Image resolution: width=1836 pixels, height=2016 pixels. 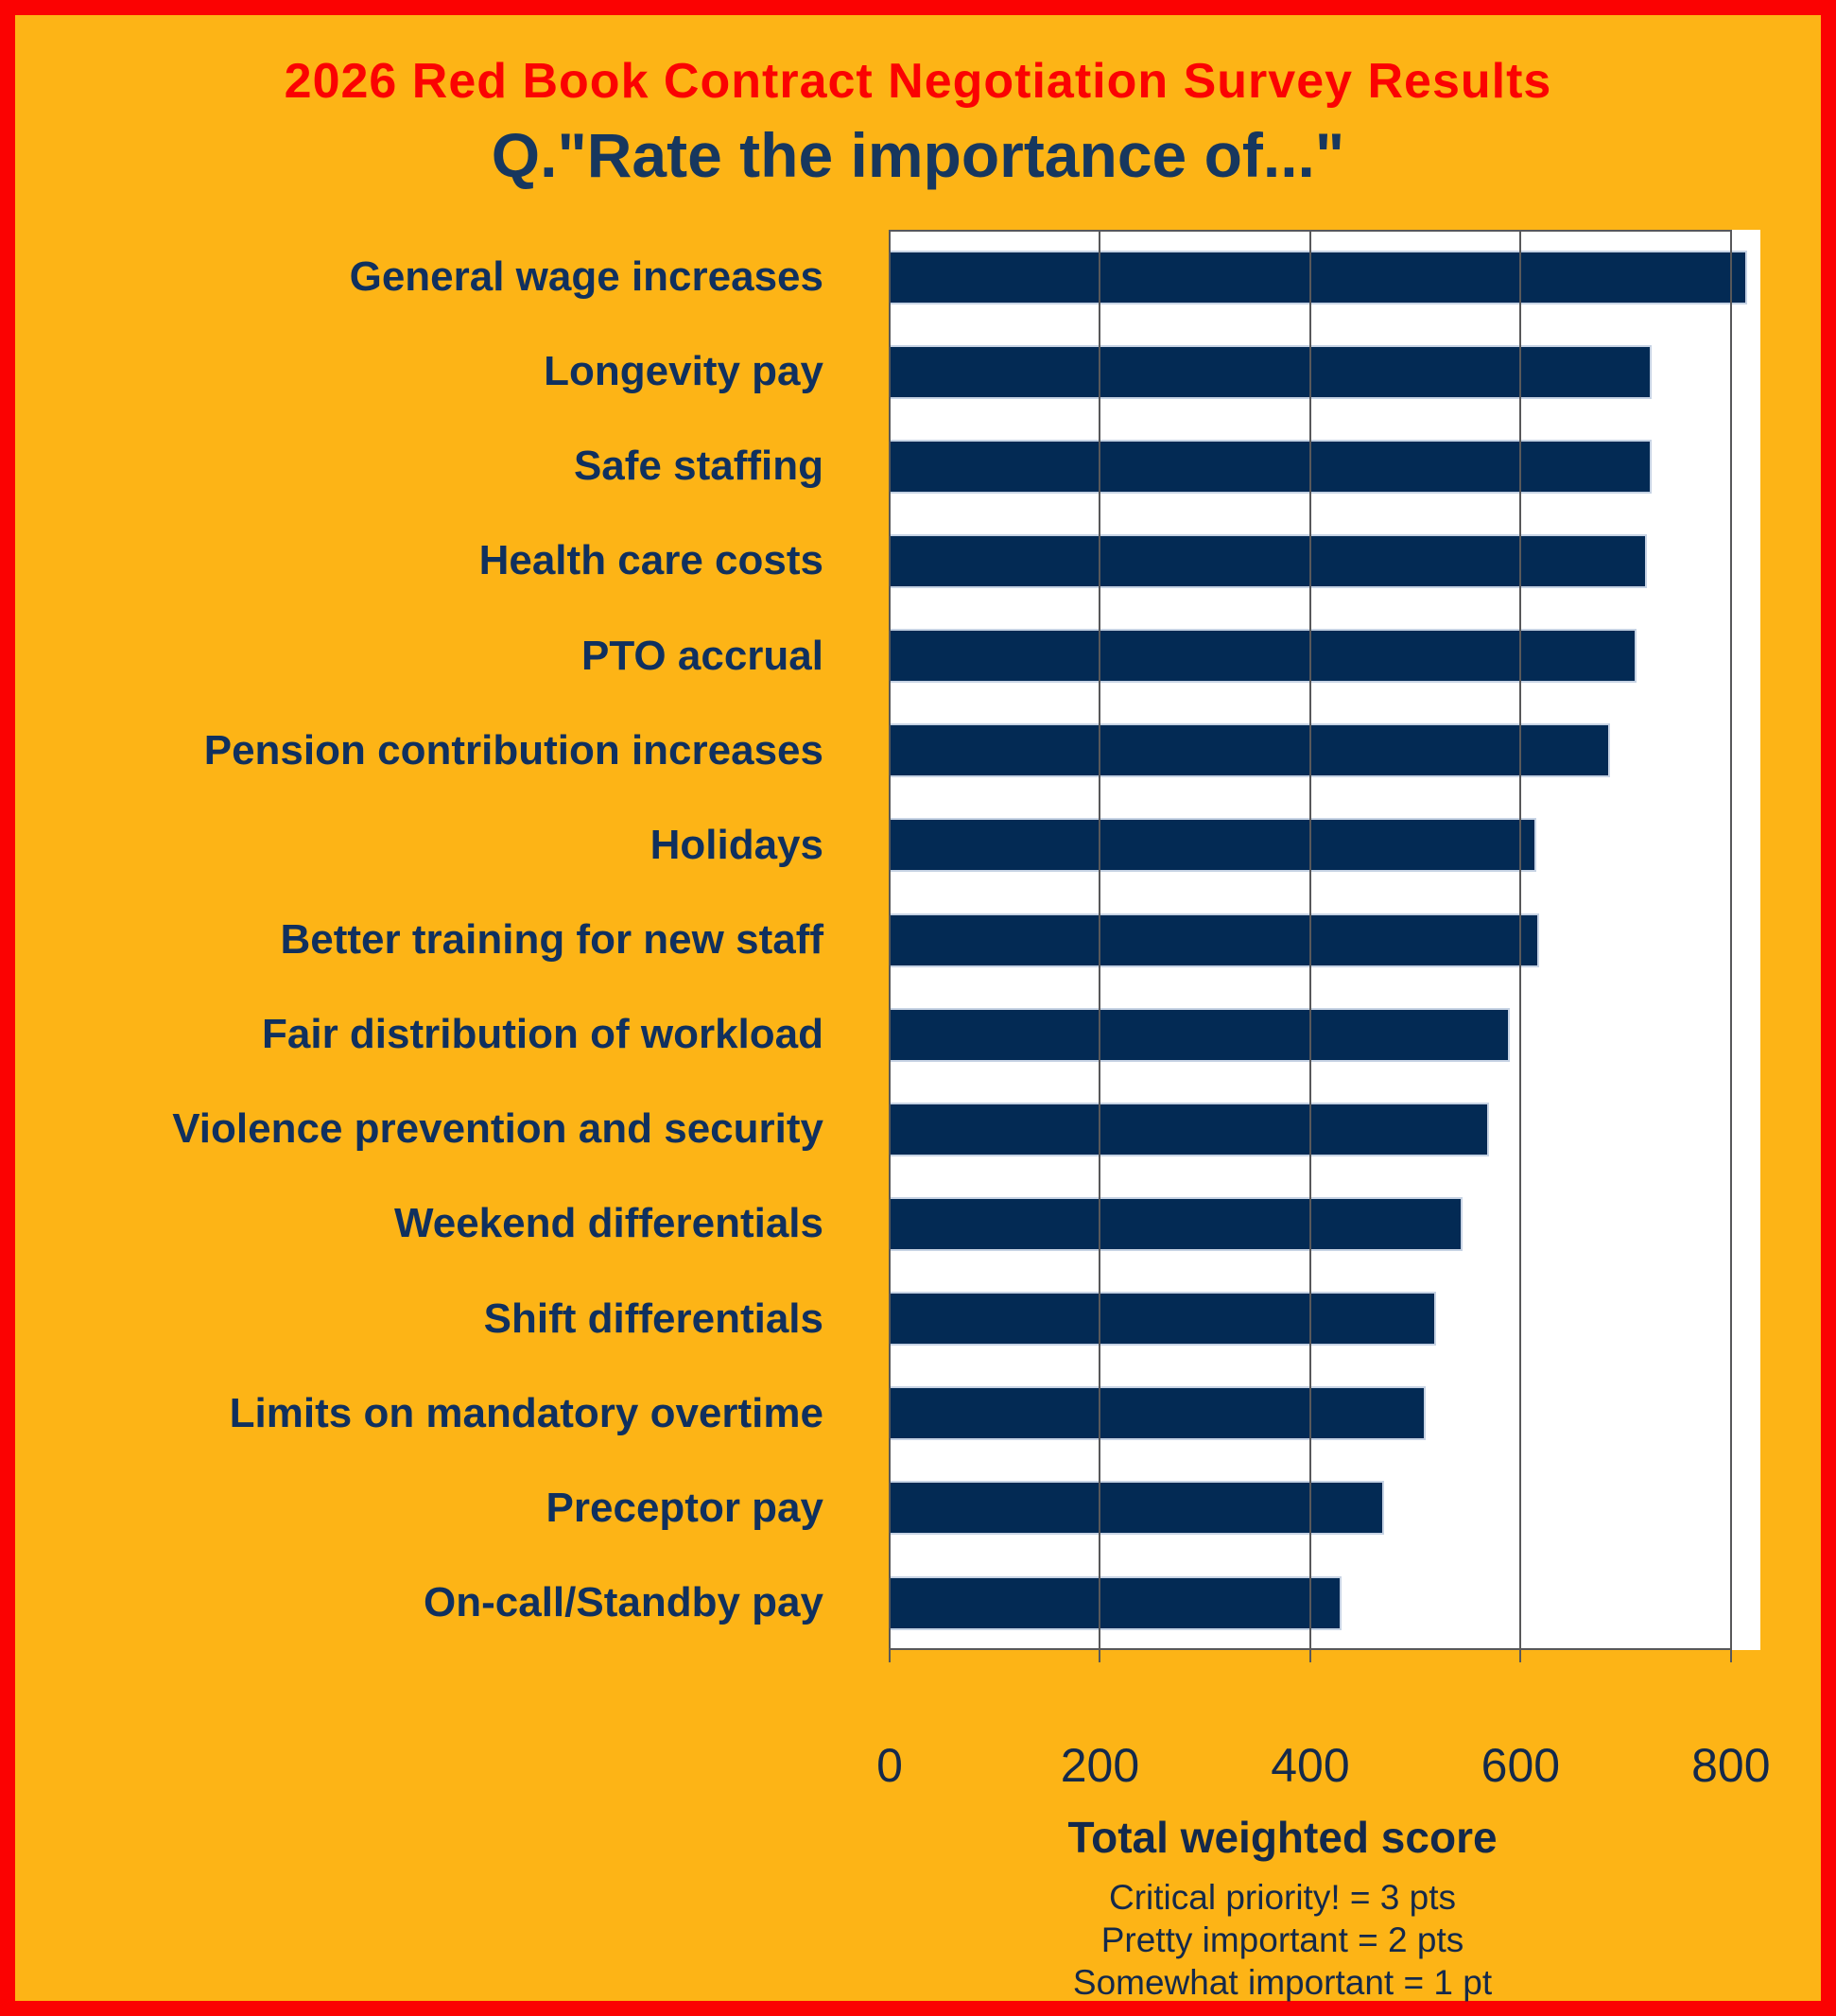 What do you see at coordinates (1215, 940) in the screenshot?
I see `bar-better-training-for-new-staff` at bounding box center [1215, 940].